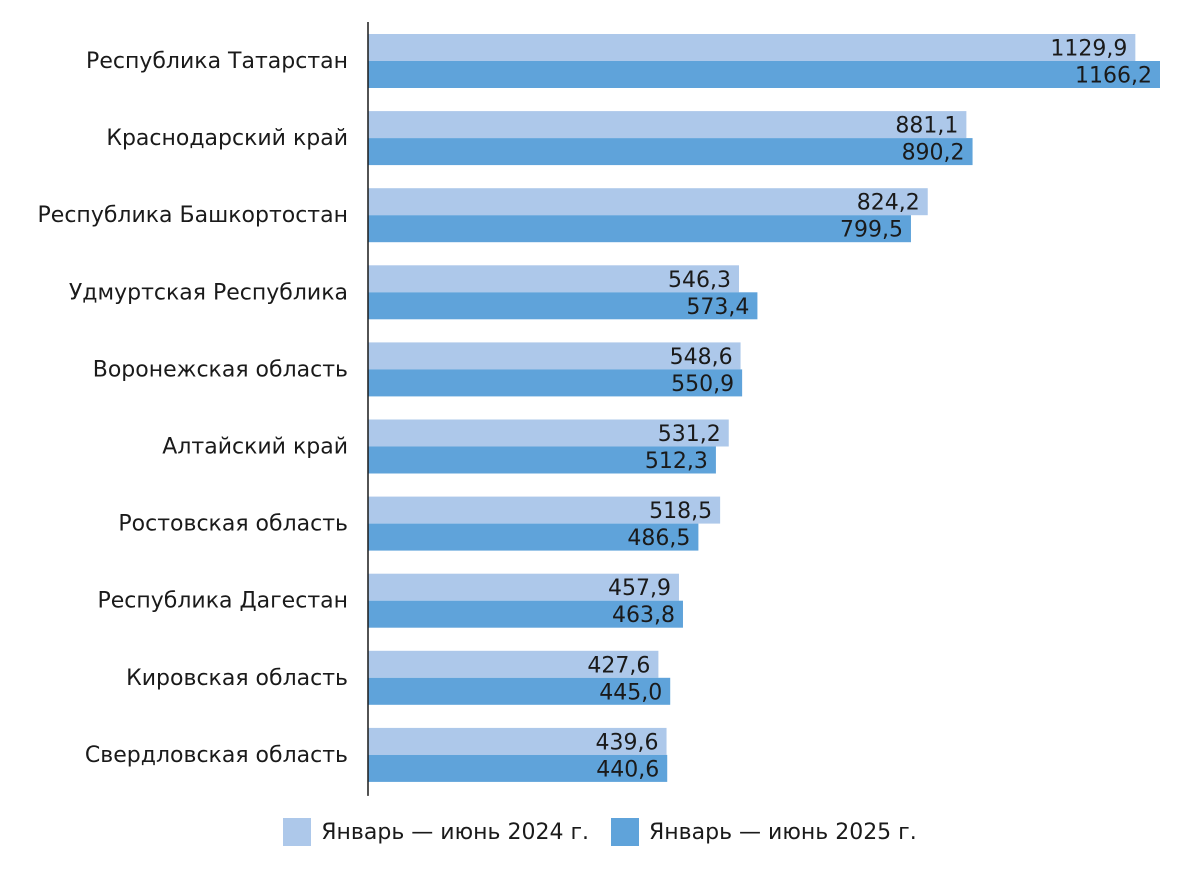  Describe the element at coordinates (933, 153) in the screenshot. I see `data-label: 890,2` at that location.